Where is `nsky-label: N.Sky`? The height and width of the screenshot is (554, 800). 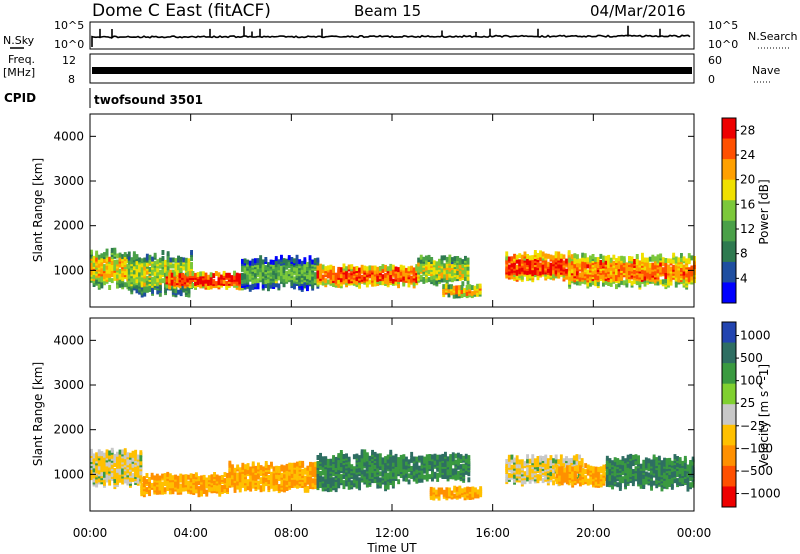 nsky-label: N.Sky is located at coordinates (19, 40).